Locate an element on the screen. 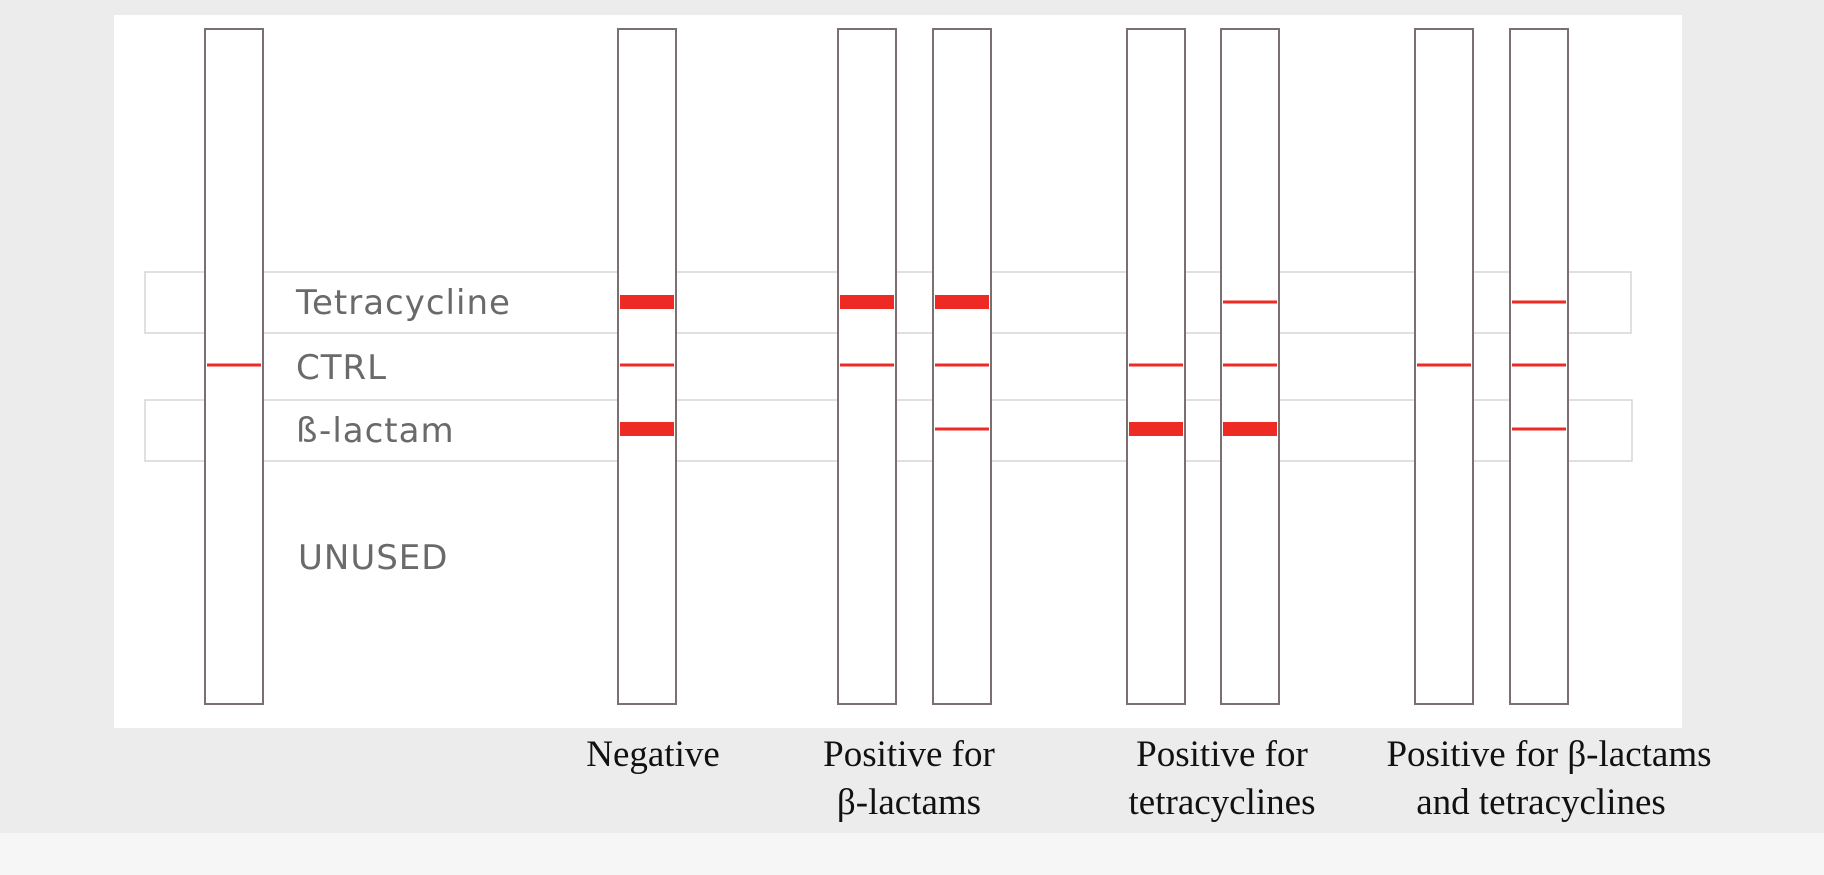 The height and width of the screenshot is (875, 1824). group-label-beta-lactams-line1: Positive for is located at coordinates (909, 754).